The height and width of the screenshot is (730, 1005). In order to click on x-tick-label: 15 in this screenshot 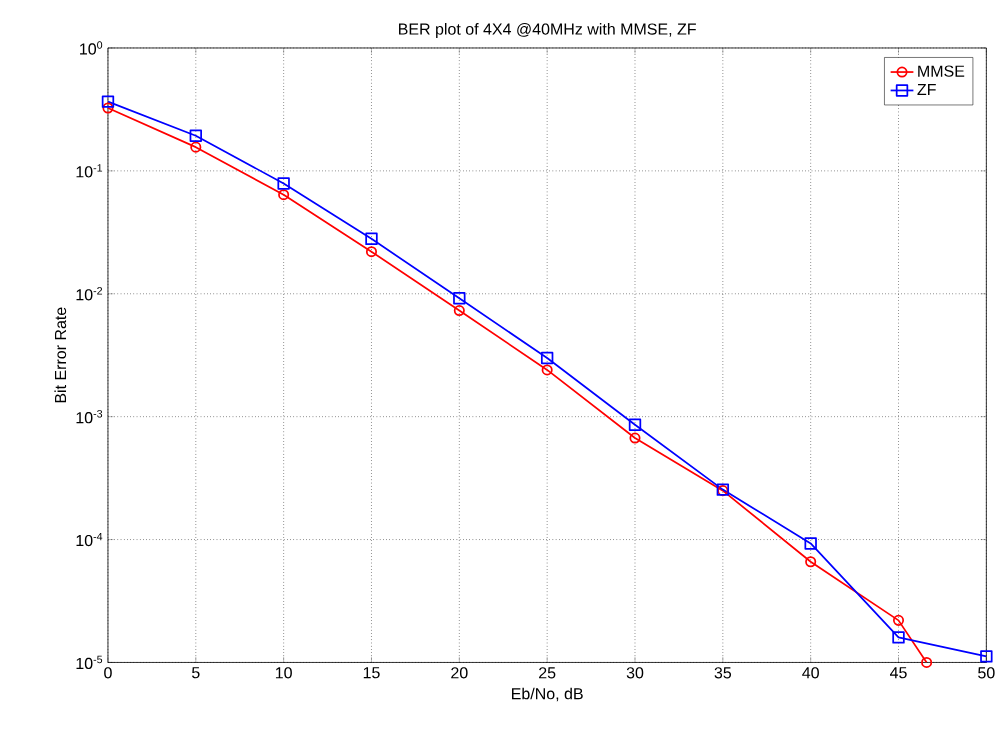, I will do `click(371, 672)`.